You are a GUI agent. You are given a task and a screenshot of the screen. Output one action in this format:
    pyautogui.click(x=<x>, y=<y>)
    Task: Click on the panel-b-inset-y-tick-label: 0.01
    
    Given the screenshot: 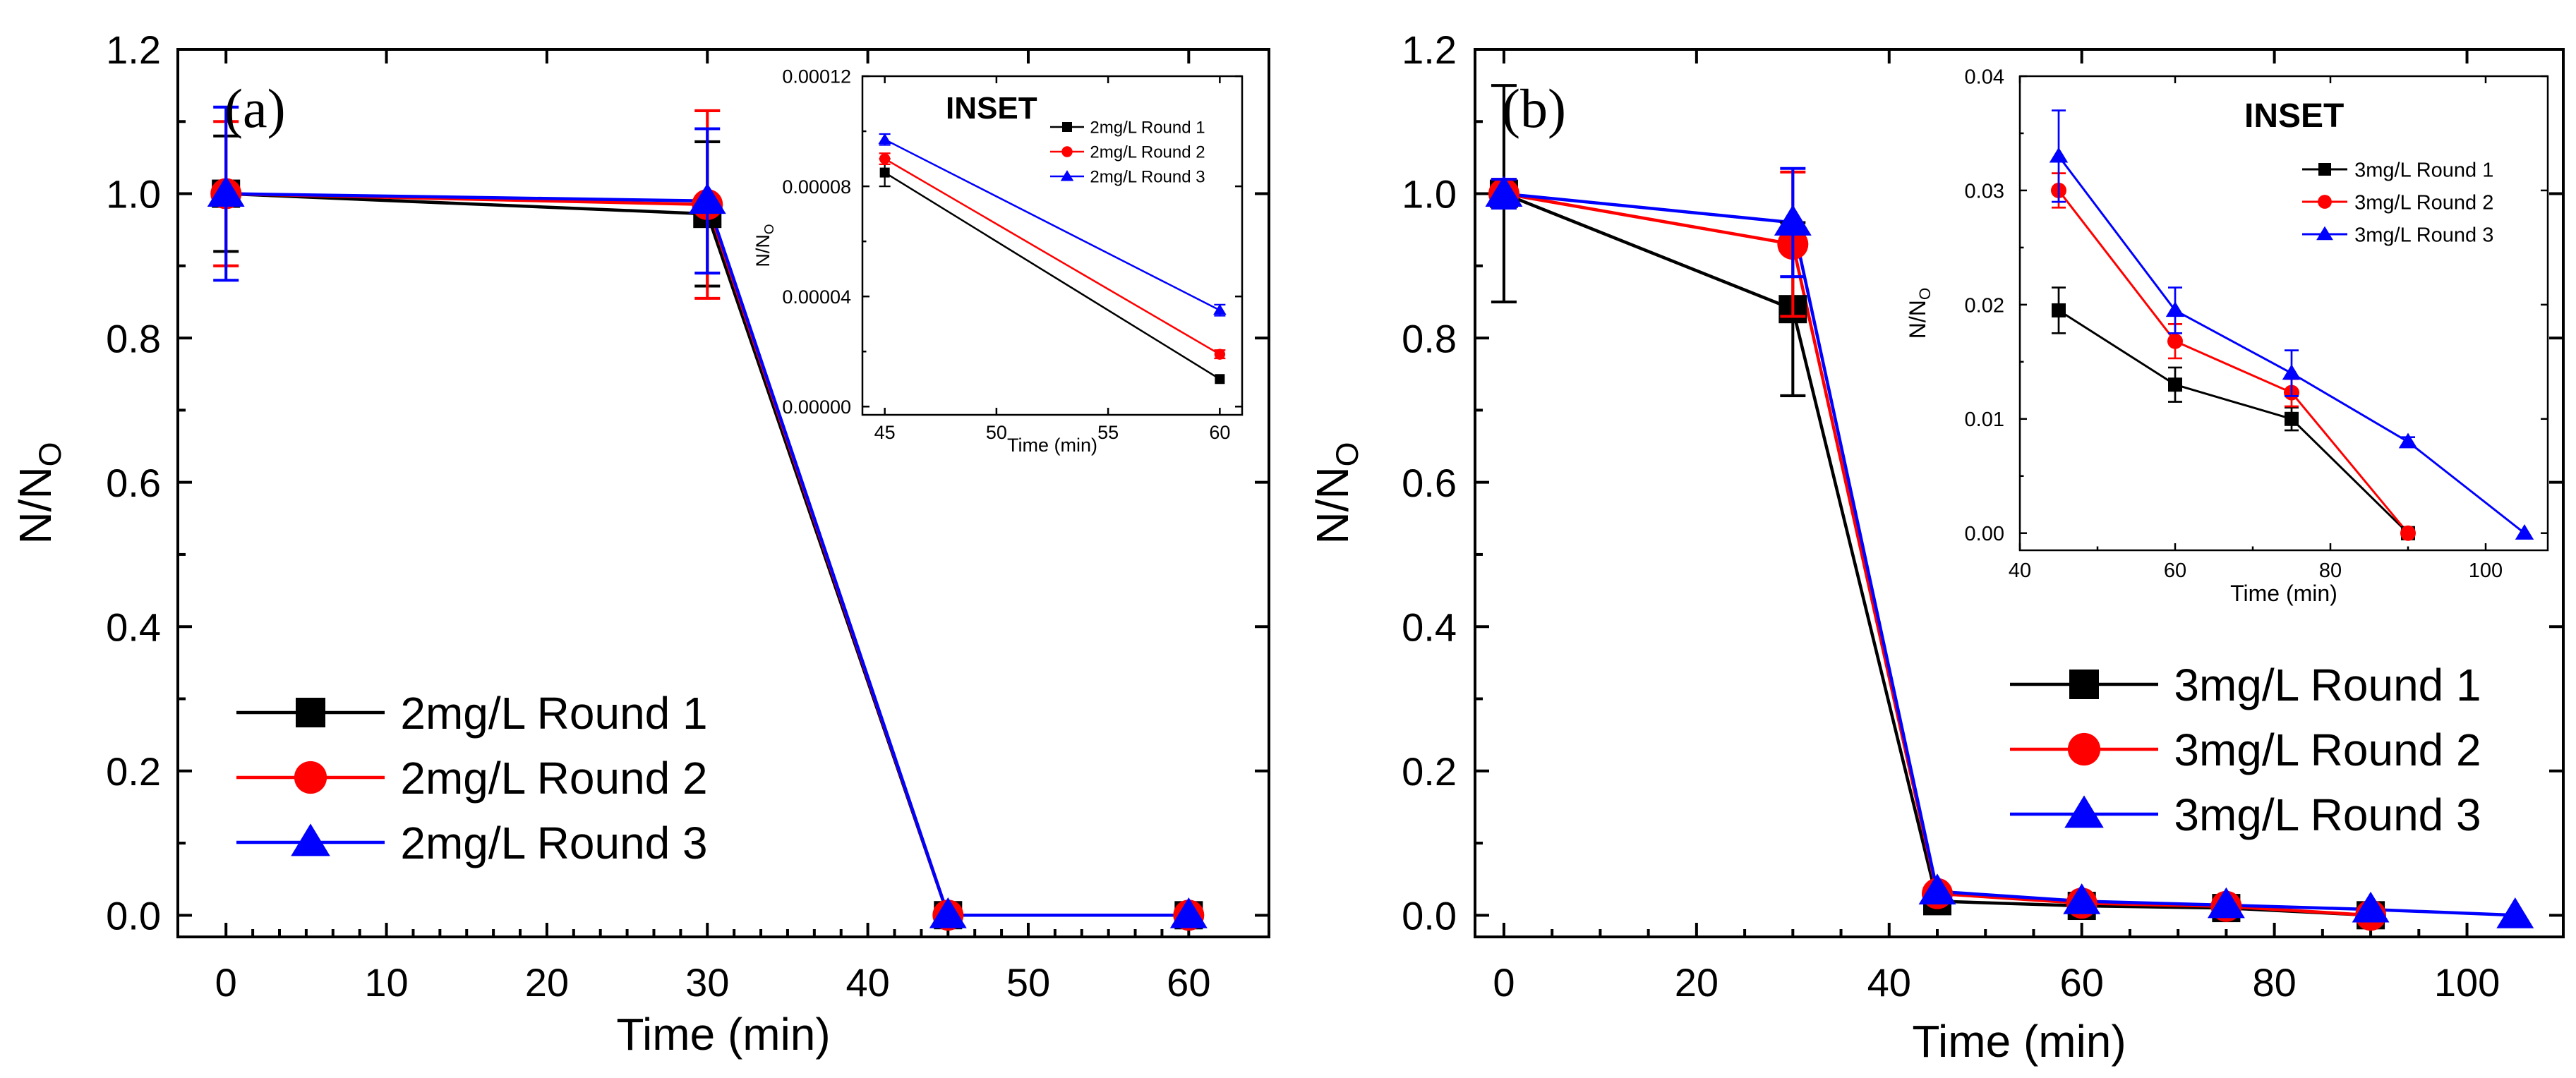 What is the action you would take?
    pyautogui.click(x=1984, y=419)
    